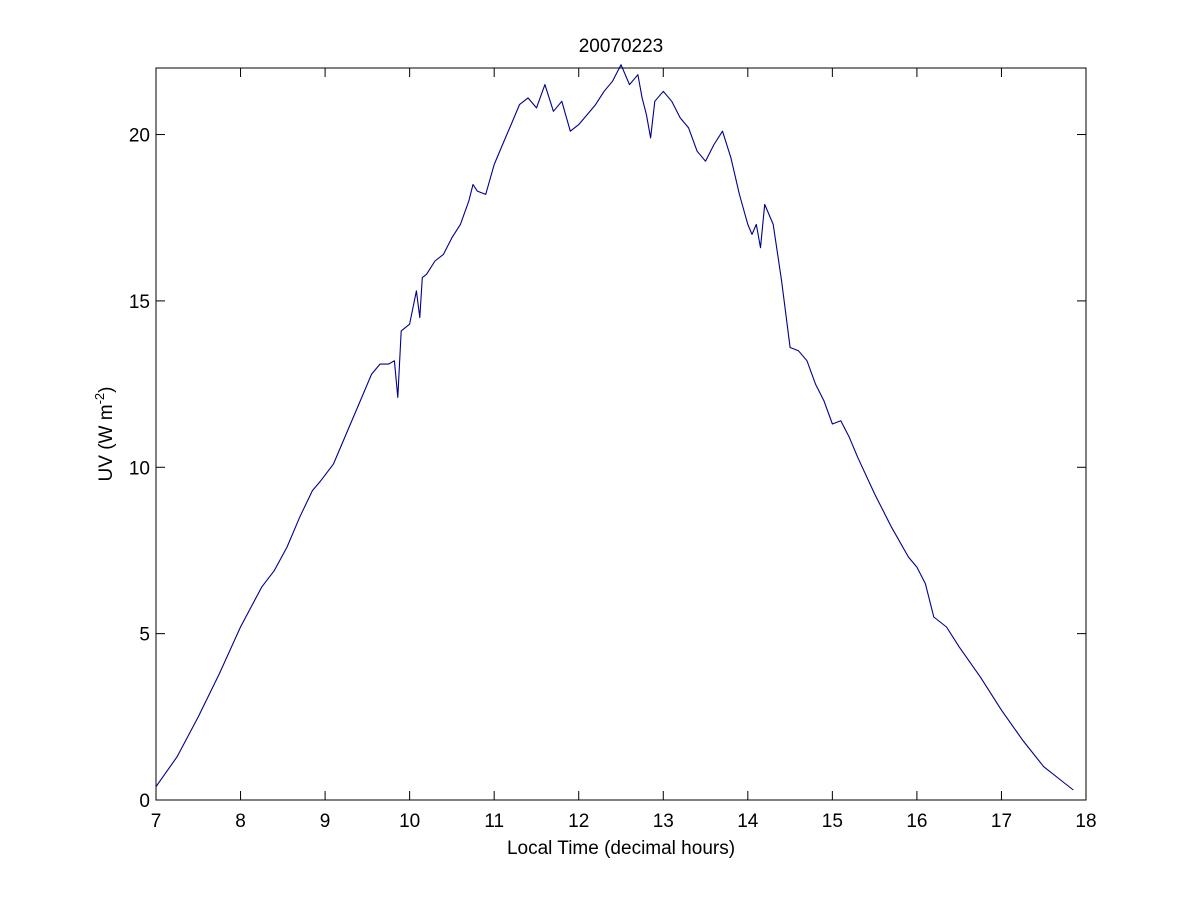 The image size is (1200, 900). Describe the element at coordinates (99, 399) in the screenshot. I see `y-axis-label-exponent: -2` at that location.